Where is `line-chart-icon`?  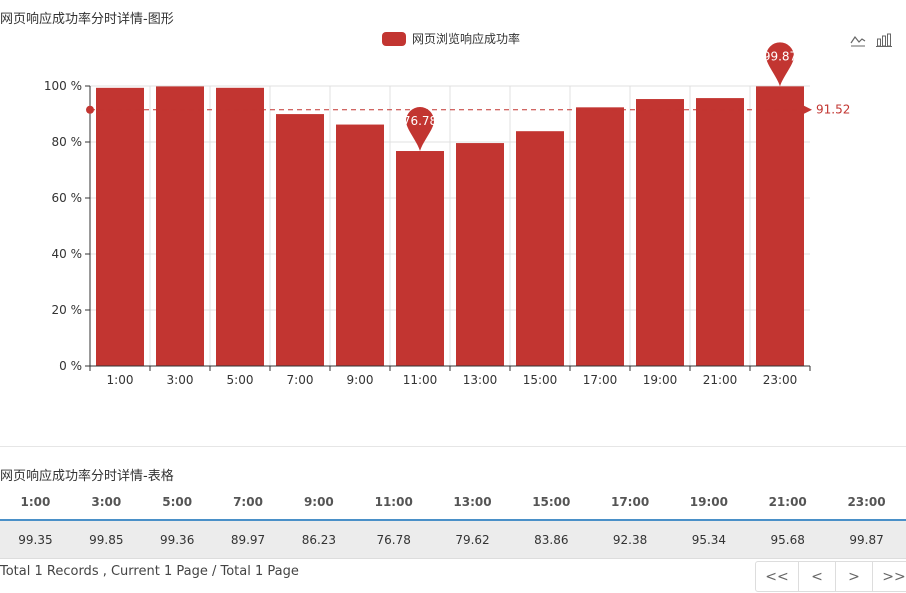
line-chart-icon is located at coordinates (858, 40).